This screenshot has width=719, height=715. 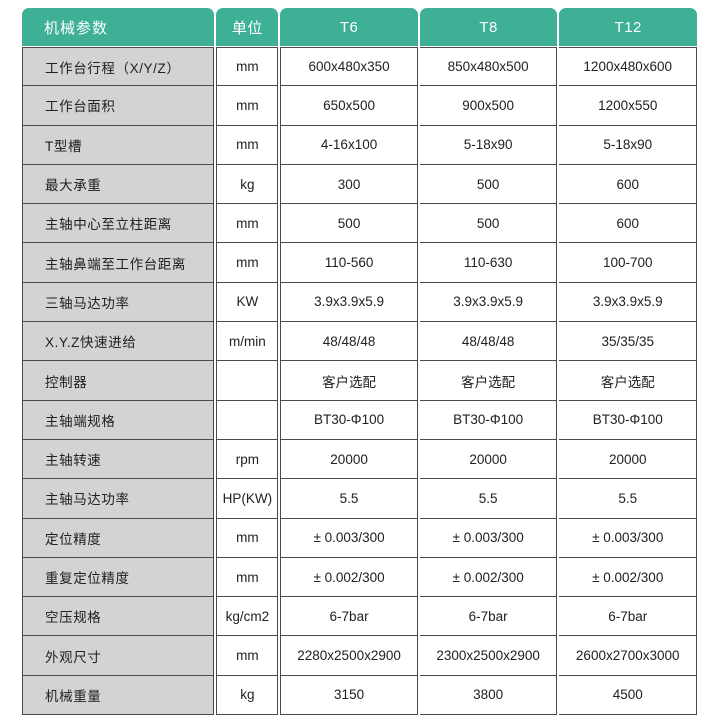 What do you see at coordinates (247, 459) in the screenshot?
I see `cell-unit: rpm` at bounding box center [247, 459].